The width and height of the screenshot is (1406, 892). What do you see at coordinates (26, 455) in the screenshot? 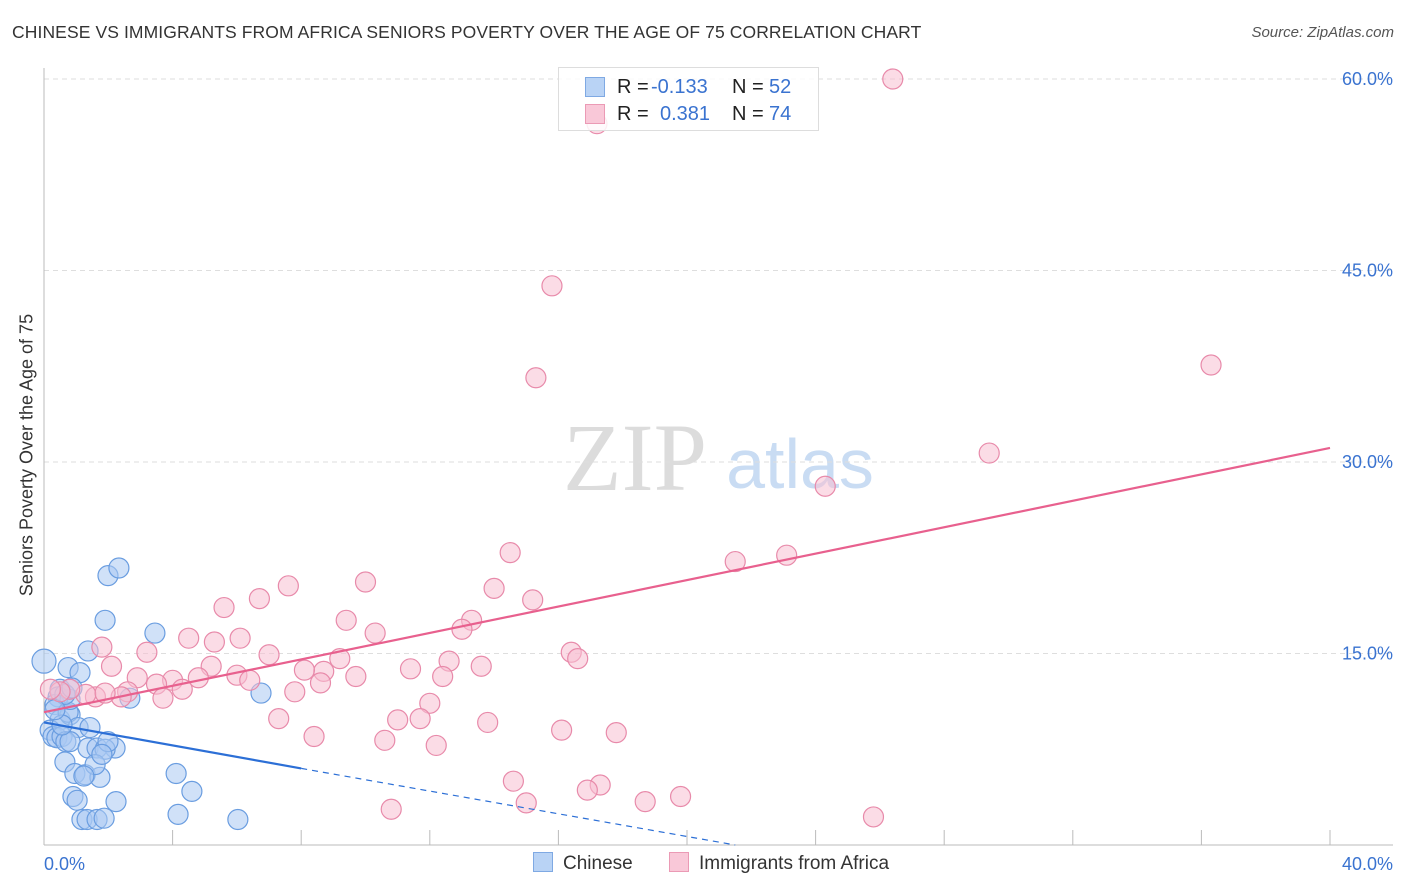
I see `y-axis-label: Seniors Poverty Over the Age of 75` at bounding box center [26, 455].